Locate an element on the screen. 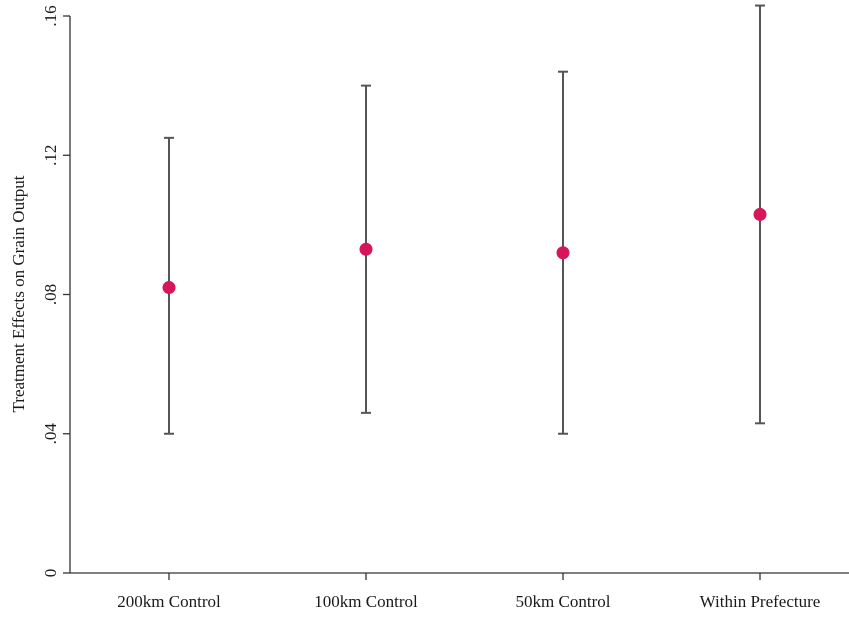 Image resolution: width=849 pixels, height=618 pixels. x-tick-label: Within Prefecture is located at coordinates (760, 601).